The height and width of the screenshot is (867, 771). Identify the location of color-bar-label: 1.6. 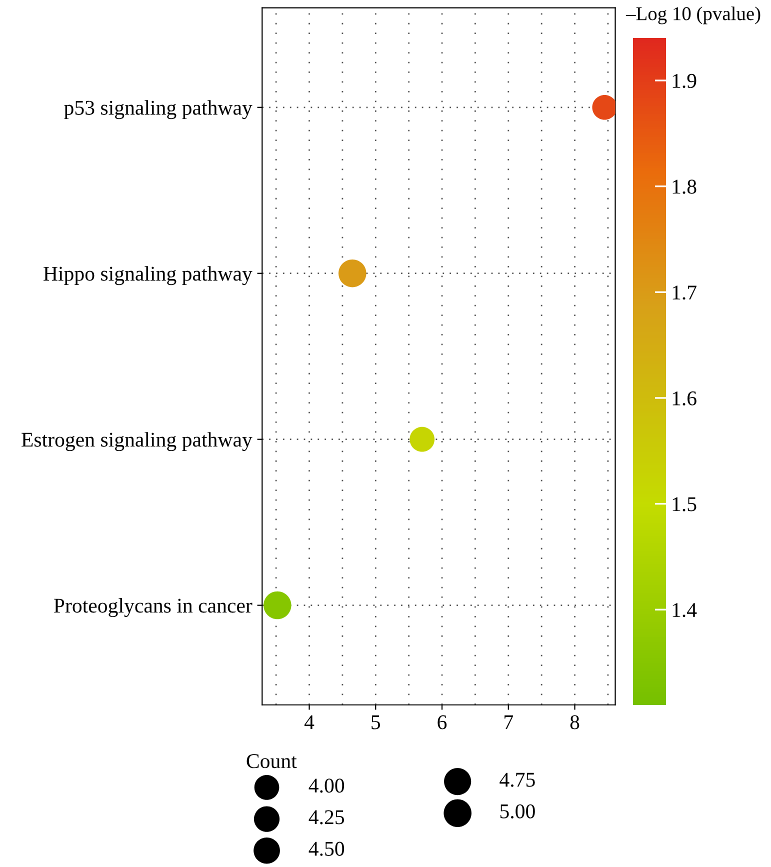
(684, 398).